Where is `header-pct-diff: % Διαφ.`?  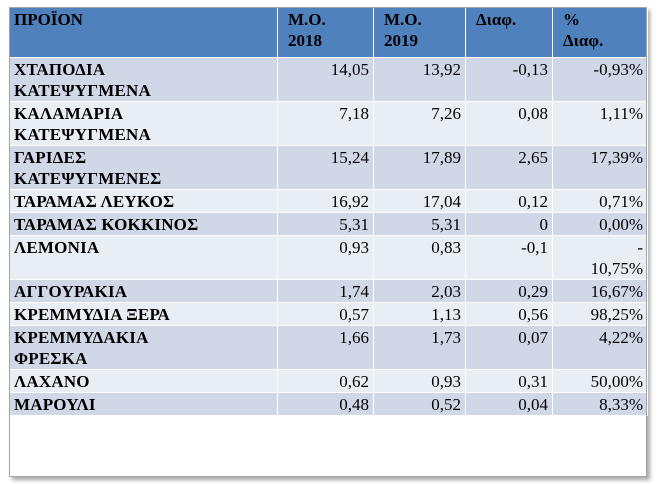
header-pct-diff: % Διαφ. is located at coordinates (600, 32).